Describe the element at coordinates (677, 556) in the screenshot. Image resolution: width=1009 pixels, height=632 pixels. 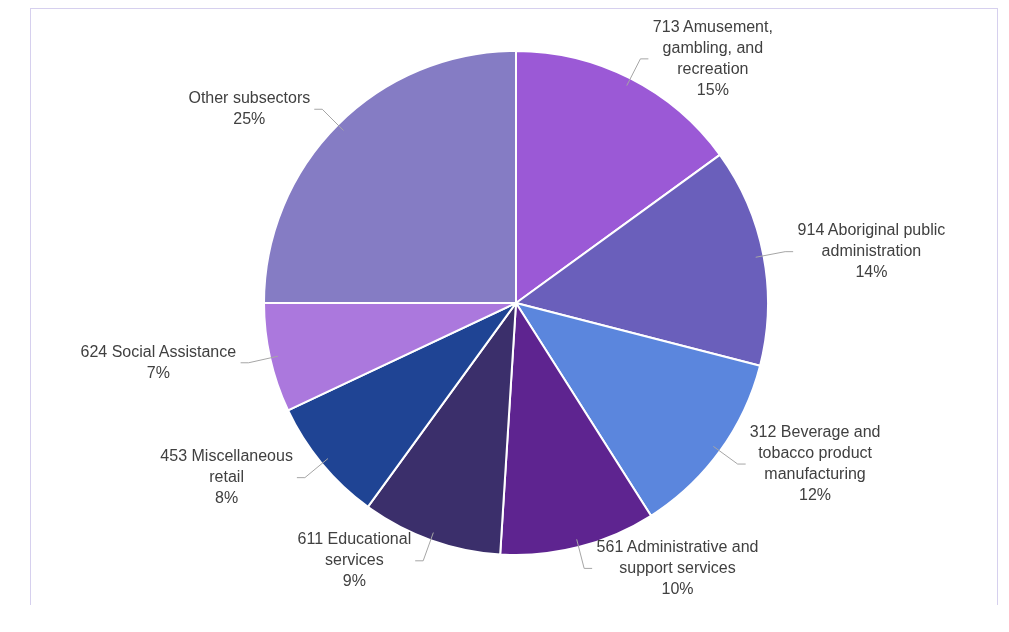
I see `slice-label: 561 Administrative and support services` at that location.